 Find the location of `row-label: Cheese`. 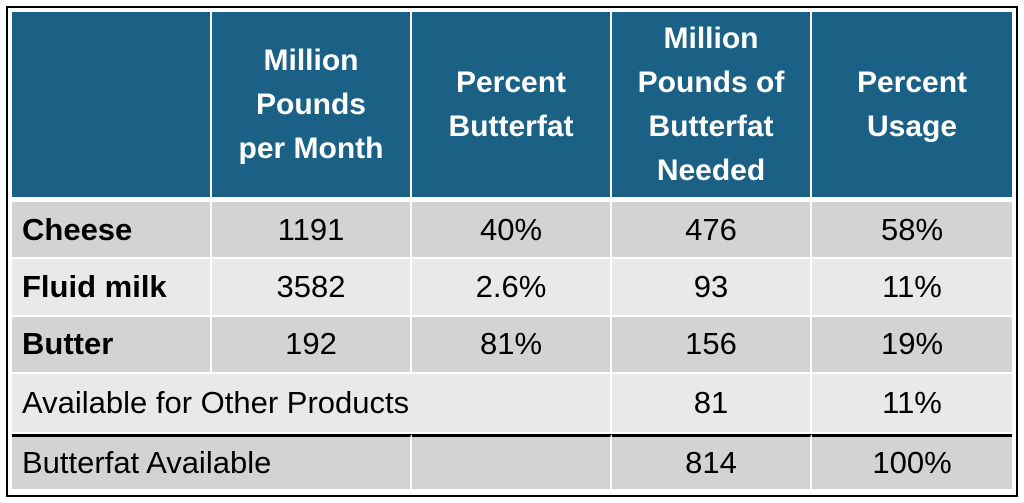

row-label: Cheese is located at coordinates (112, 231).